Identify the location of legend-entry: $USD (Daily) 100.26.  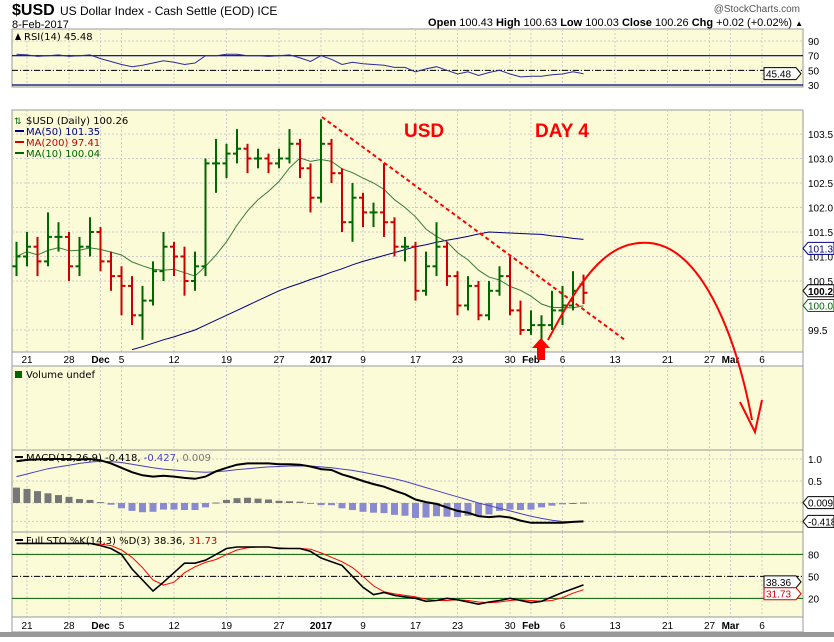
(77, 121).